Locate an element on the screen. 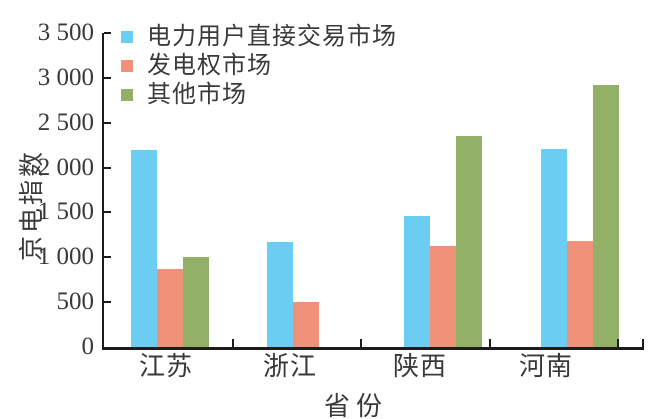 The height and width of the screenshot is (419, 654). legend-item: 其他市场 is located at coordinates (259, 94).